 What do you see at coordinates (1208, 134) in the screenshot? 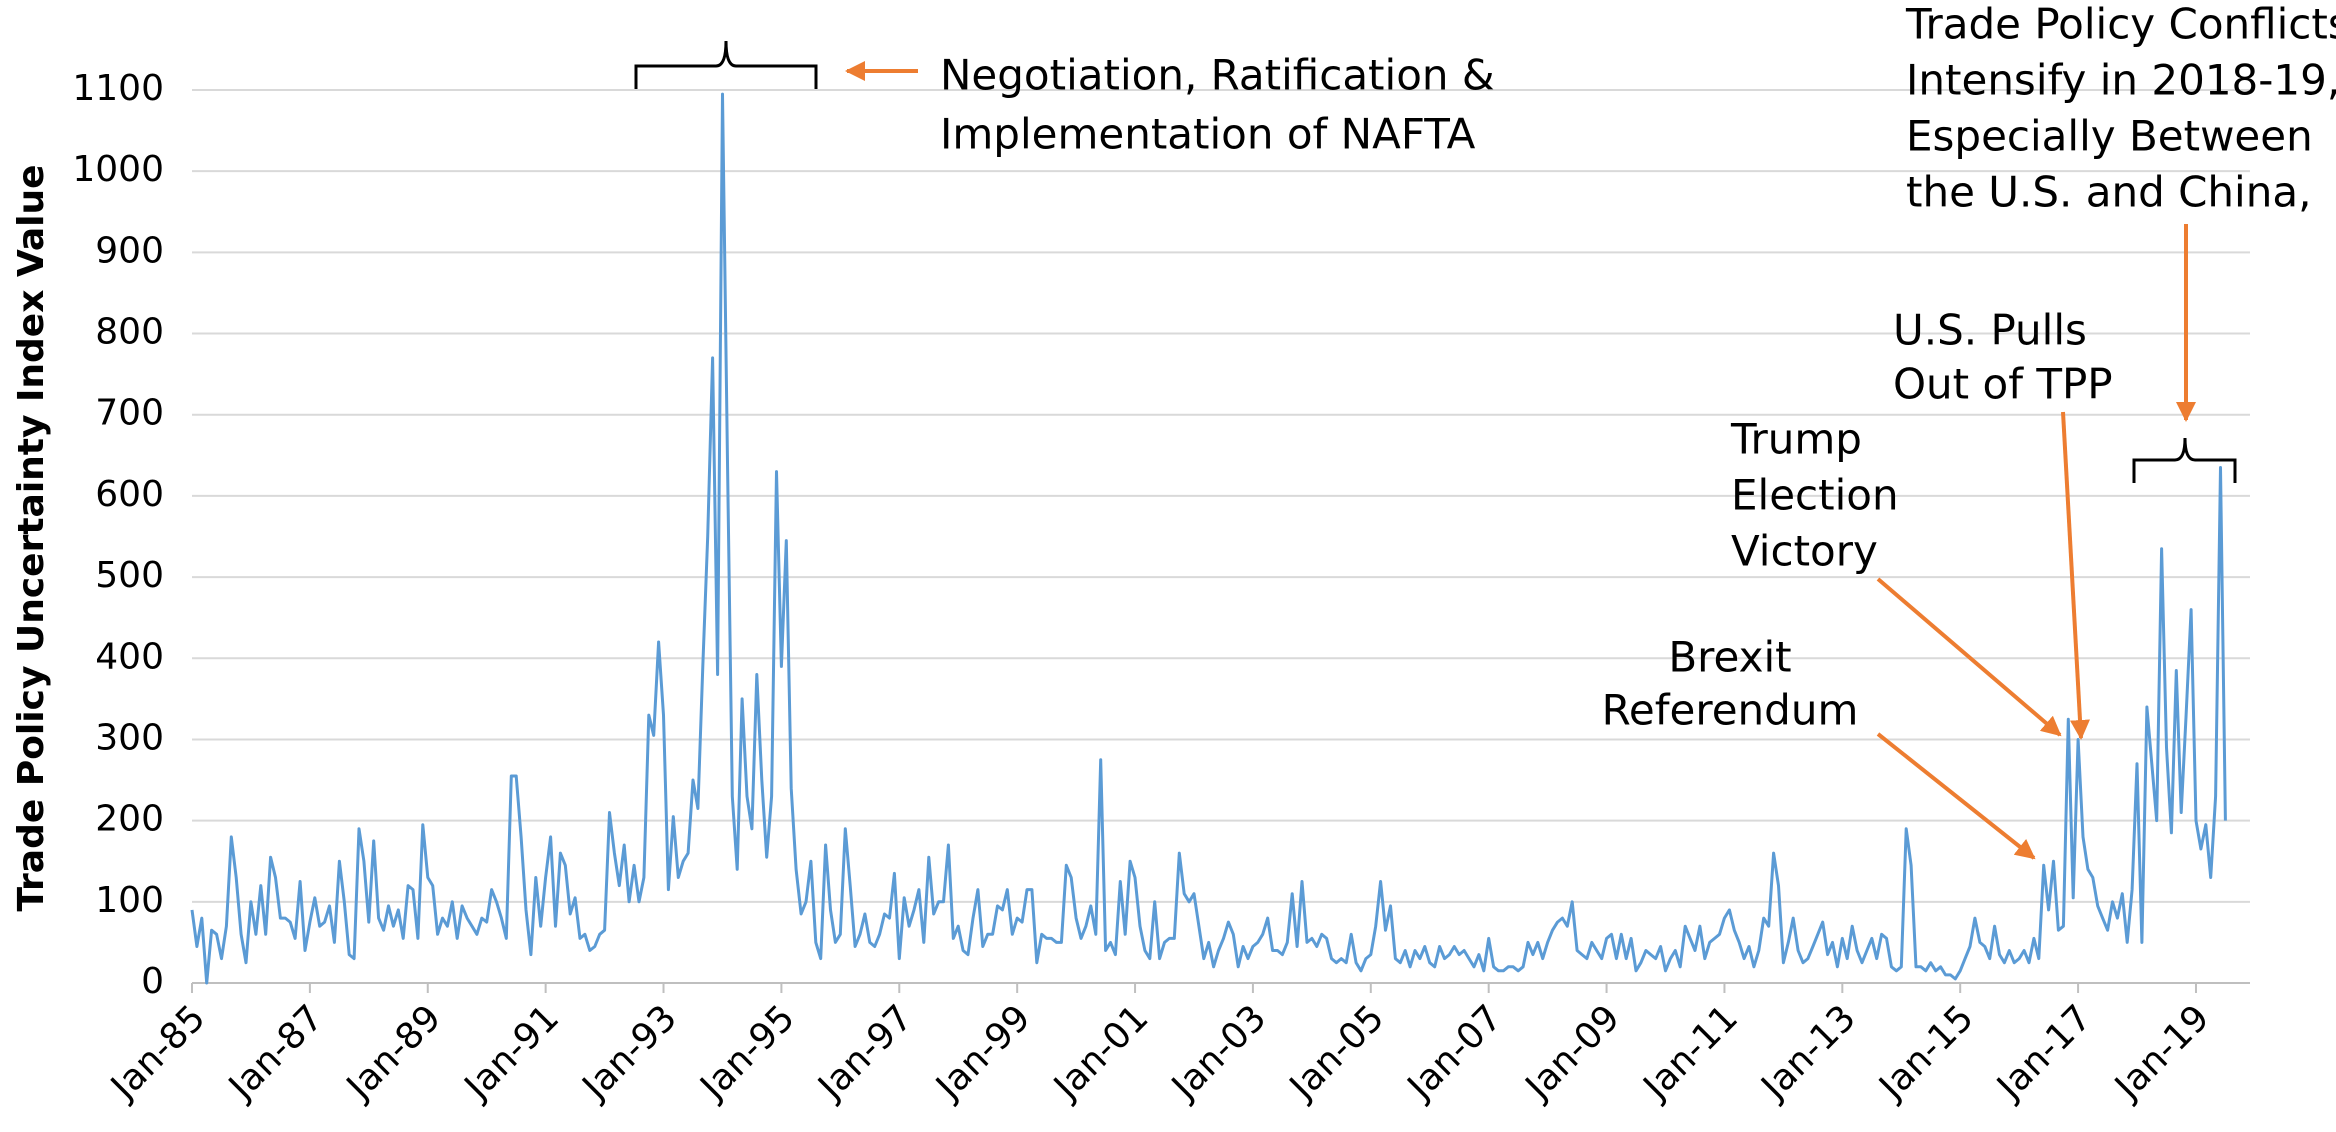
I see `annotation: Implementation of NAFTA` at bounding box center [1208, 134].